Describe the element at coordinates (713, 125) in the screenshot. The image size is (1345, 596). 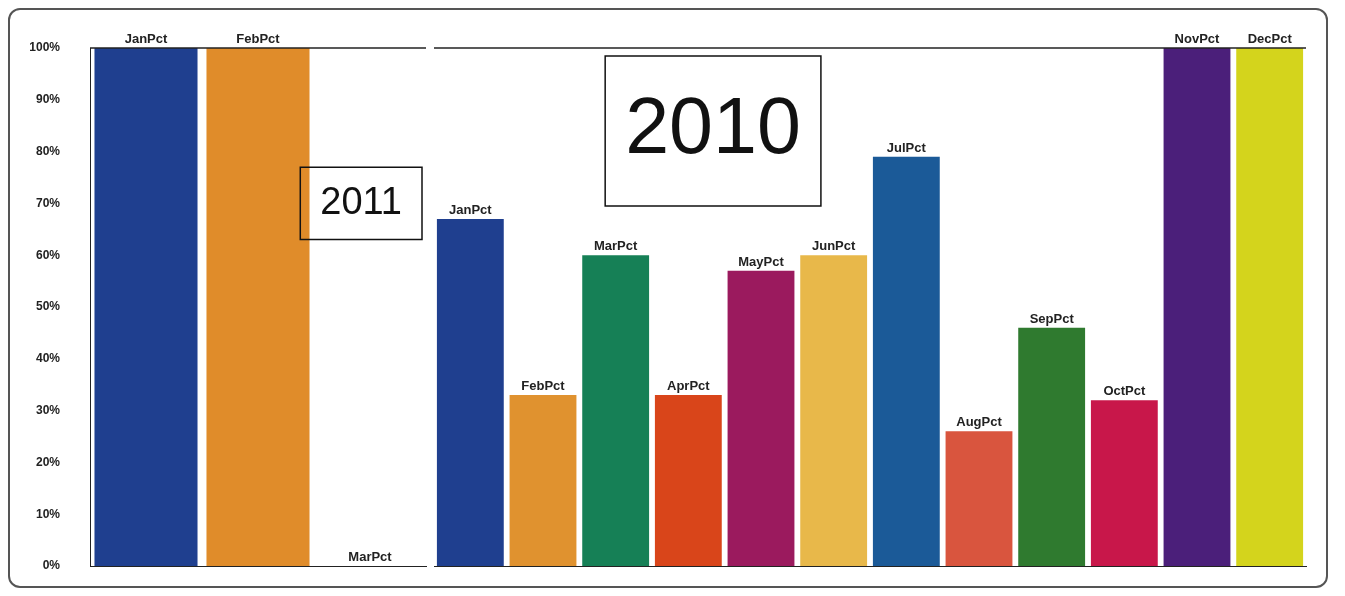
I see `annotation: 2010` at that location.